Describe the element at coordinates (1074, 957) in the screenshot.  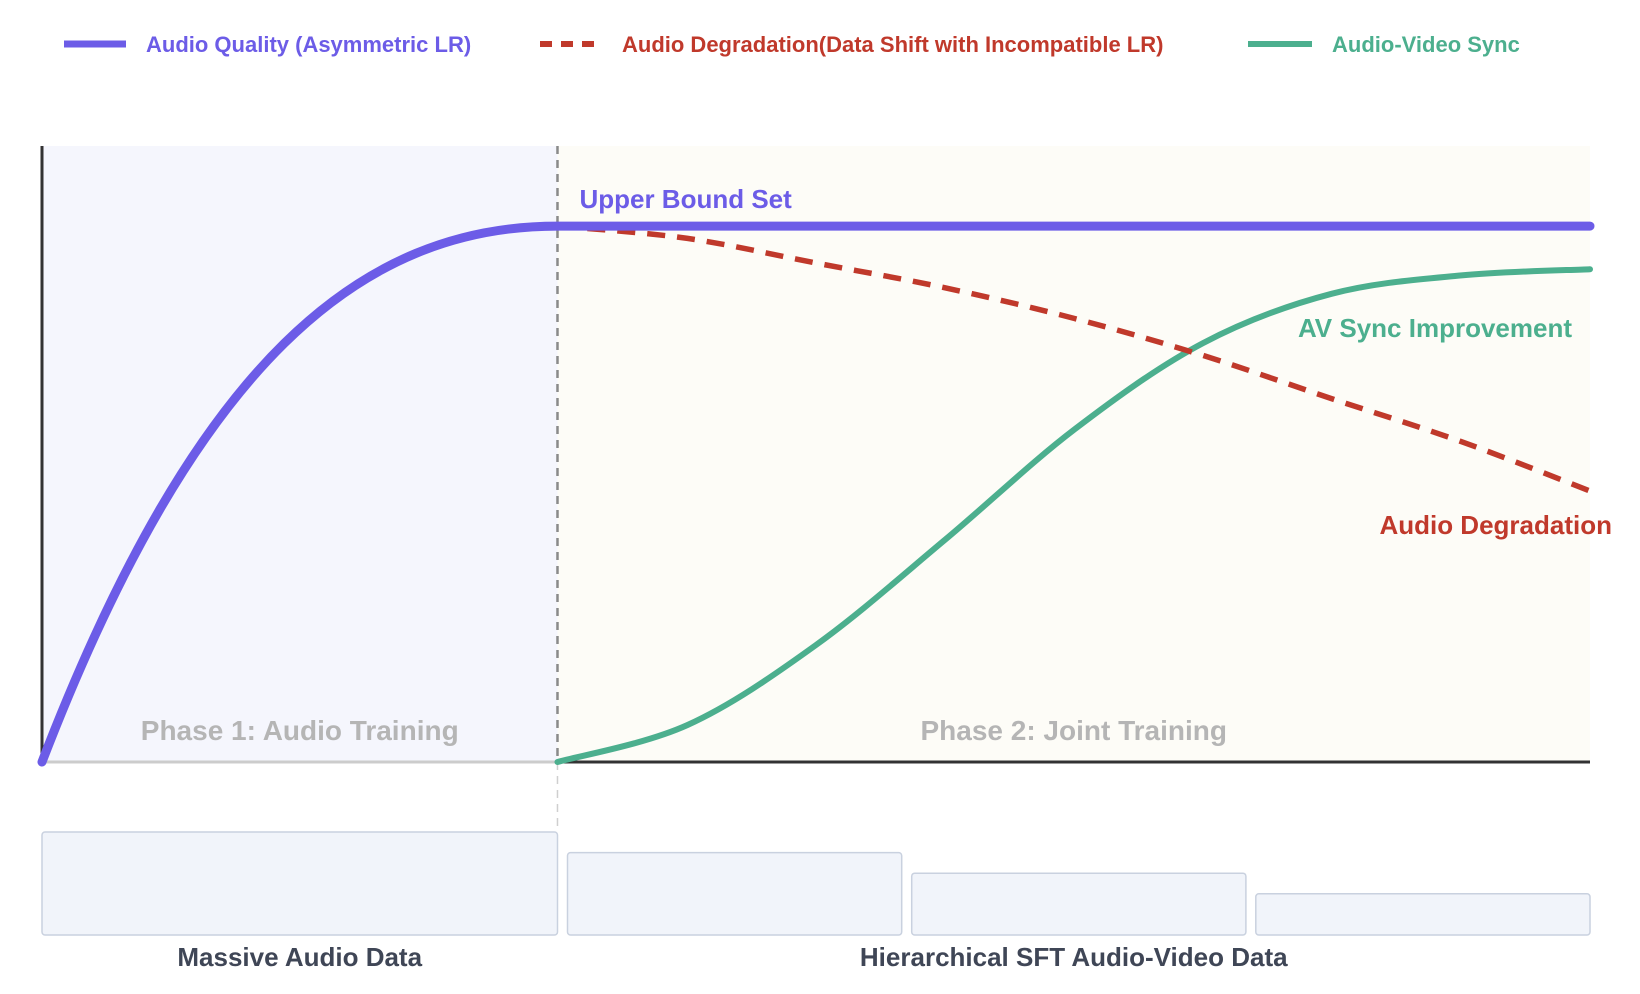
I see `block-label-hierarchical-sft-data: Hierarchical SFT Audio-Video Data` at that location.